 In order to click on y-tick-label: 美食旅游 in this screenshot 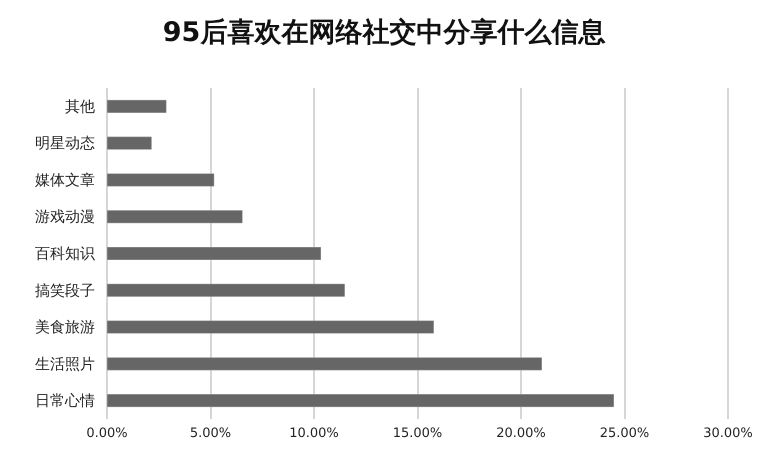, I will do `click(65, 327)`.